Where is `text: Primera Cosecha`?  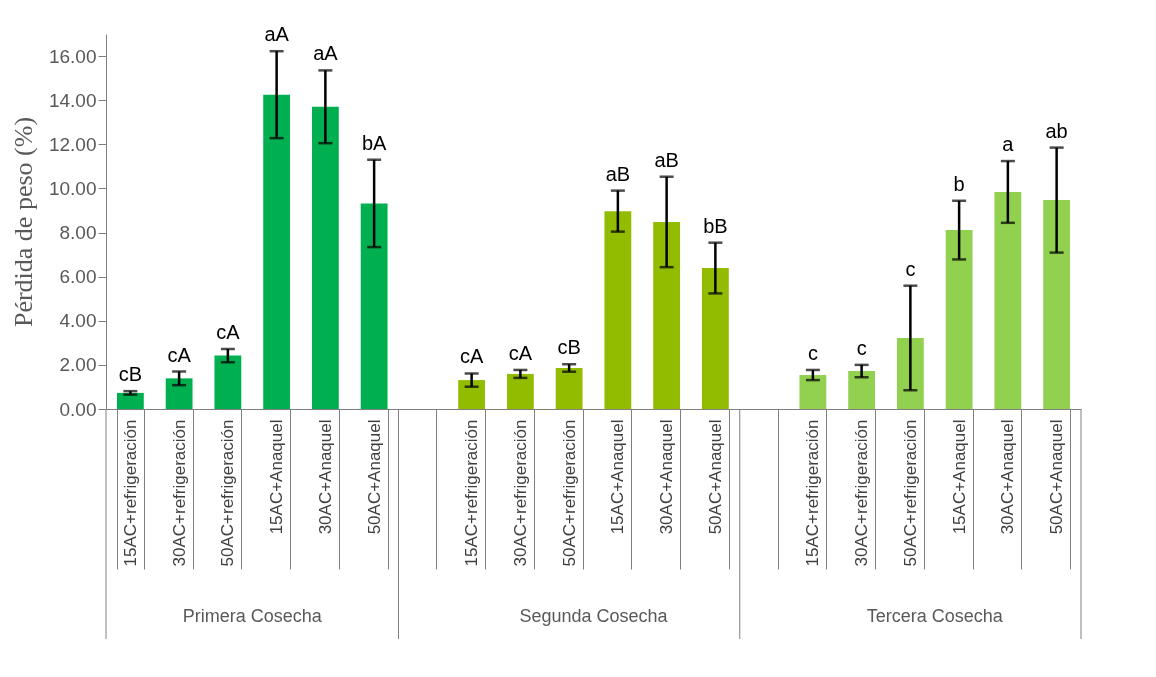 text: Primera Cosecha is located at coordinates (252, 616).